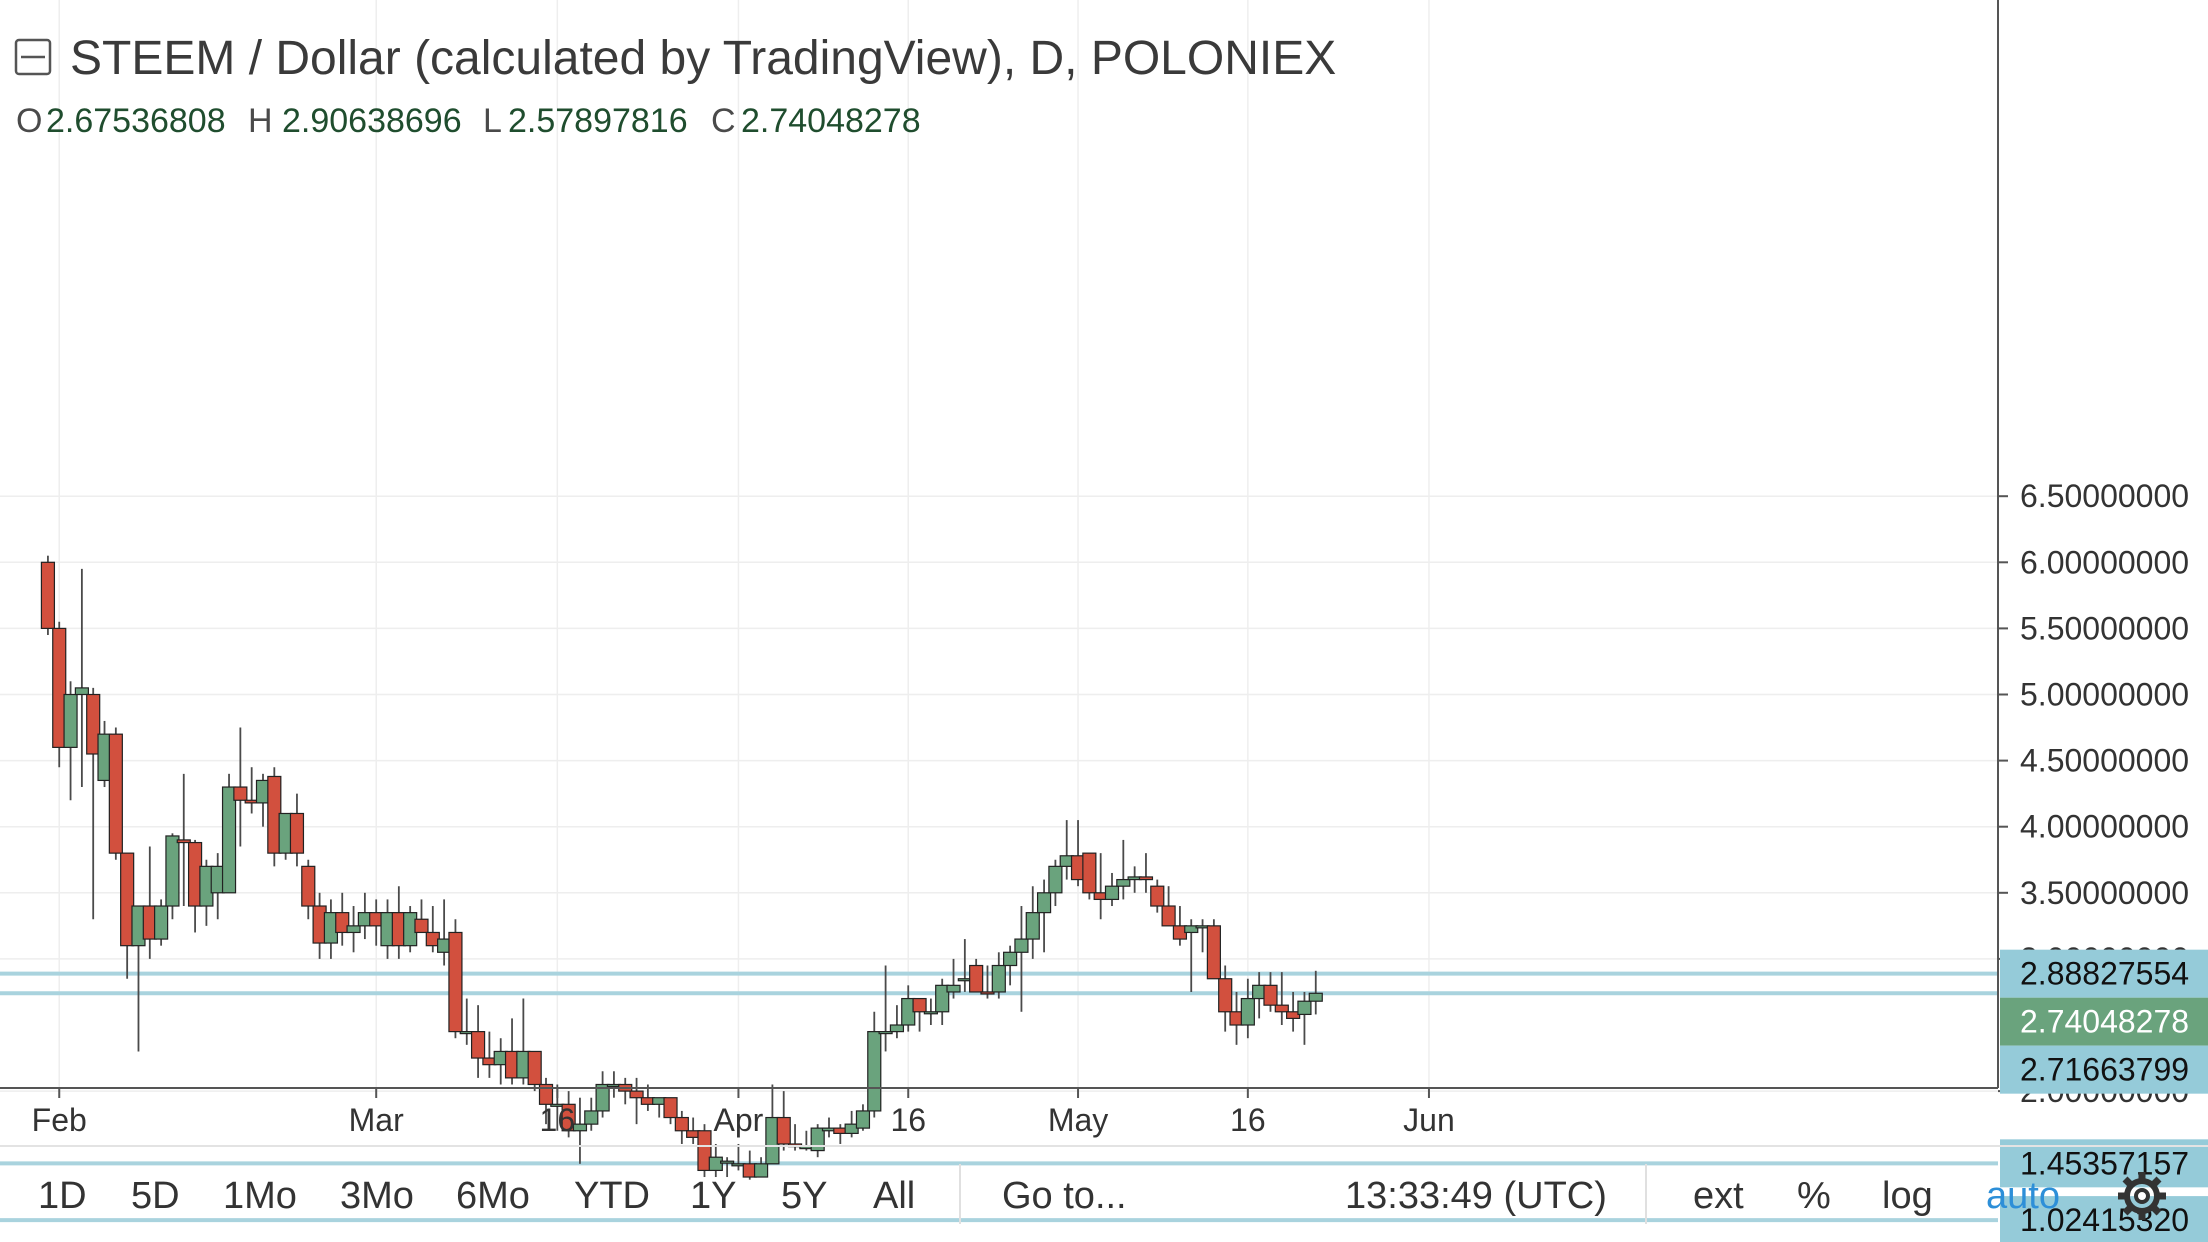 The height and width of the screenshot is (1242, 2208). What do you see at coordinates (743, 1113) in the screenshot?
I see `time-scale: Feb Mar 16 Apr 16 May 16 Jun` at bounding box center [743, 1113].